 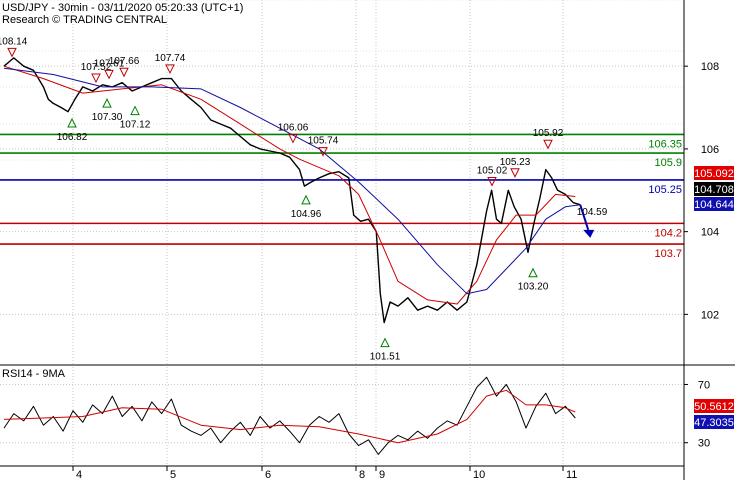 What do you see at coordinates (385, 357) in the screenshot?
I see `swing-label: 101.51` at bounding box center [385, 357].